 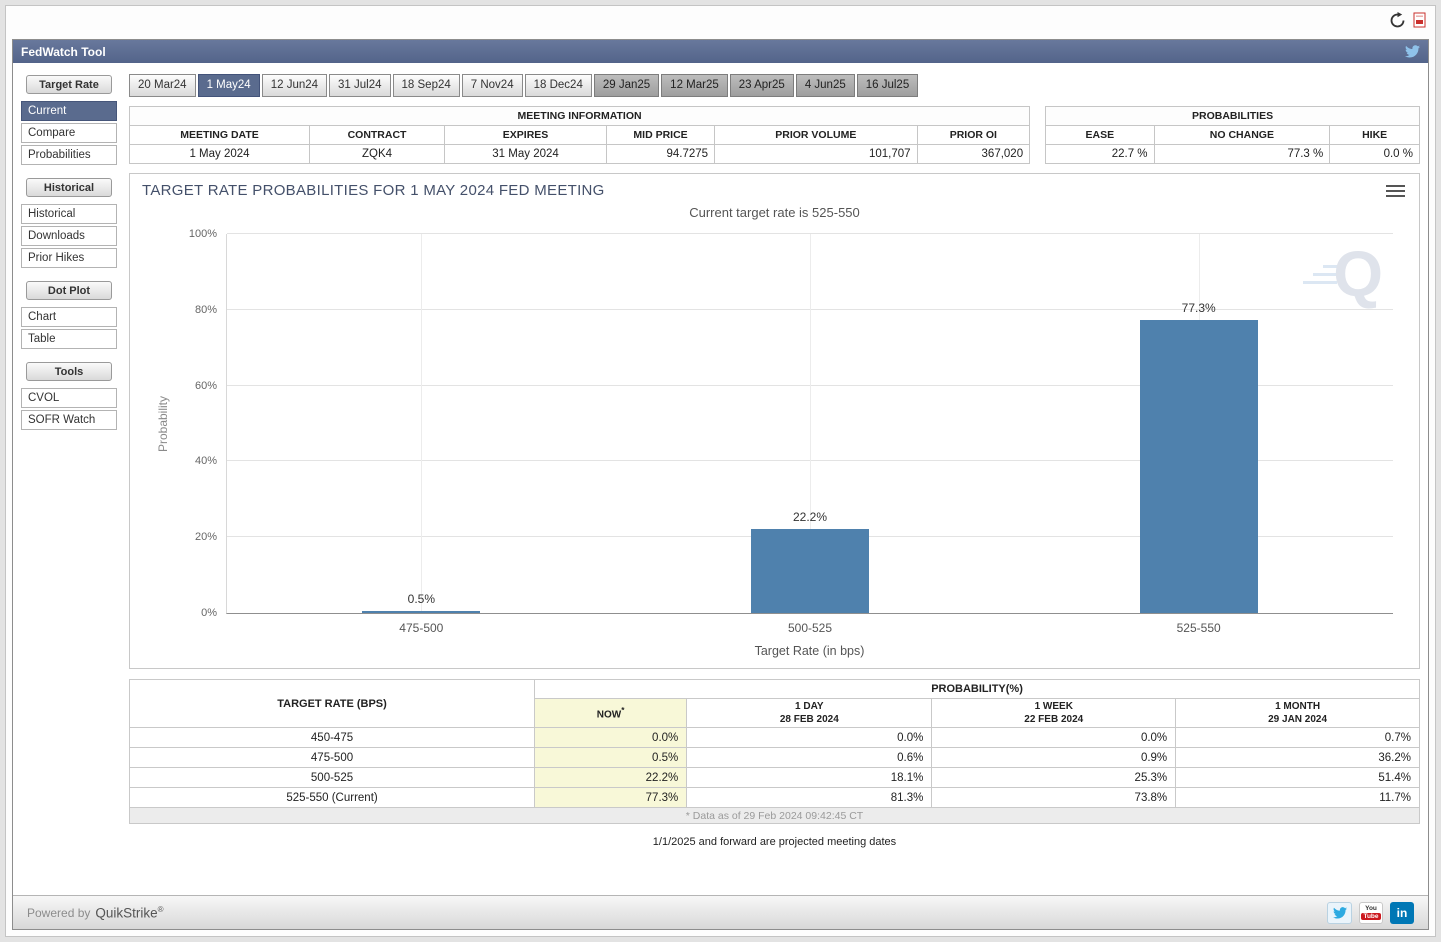 What do you see at coordinates (69, 214) in the screenshot?
I see `sidebar-item-historical: Historical` at bounding box center [69, 214].